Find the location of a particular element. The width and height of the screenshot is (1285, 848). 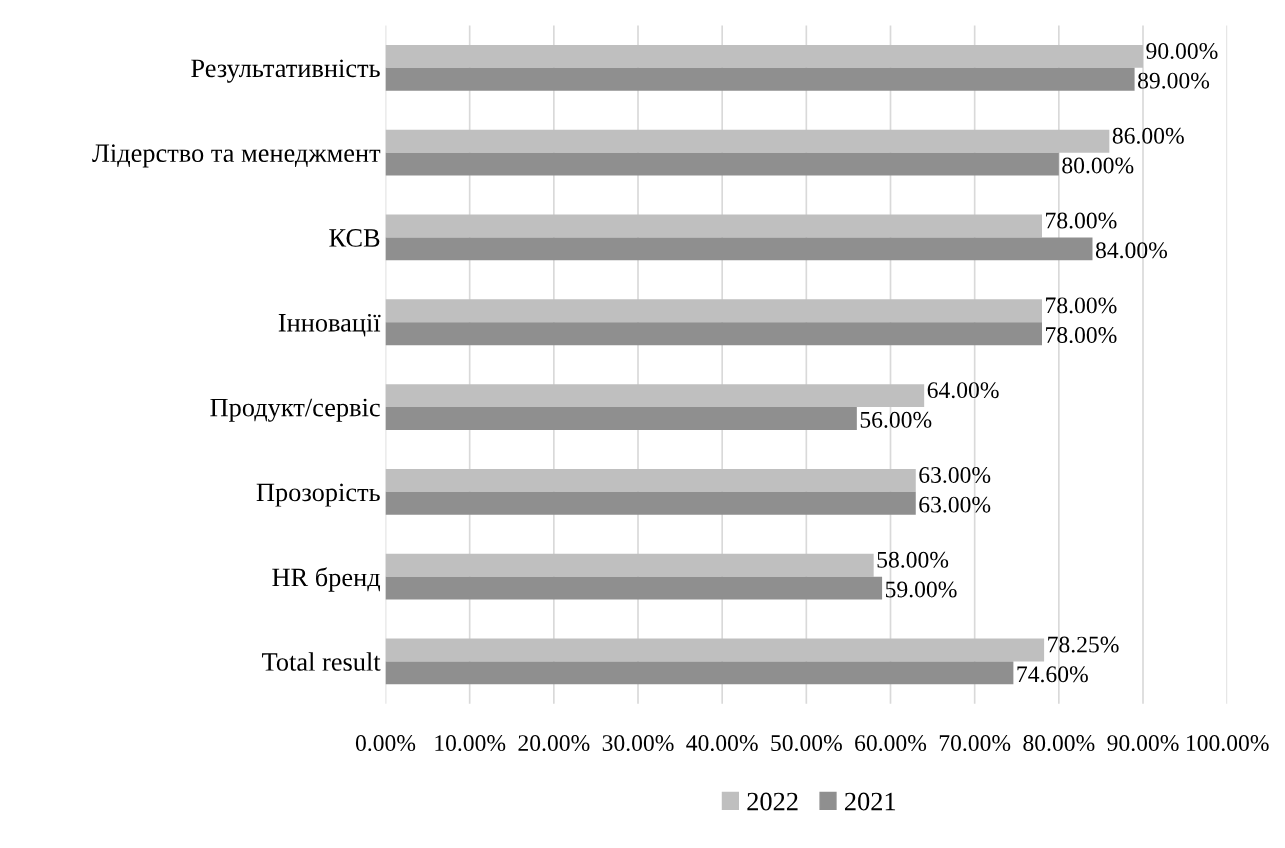

y-tick-label: HR бренд is located at coordinates (326, 579).